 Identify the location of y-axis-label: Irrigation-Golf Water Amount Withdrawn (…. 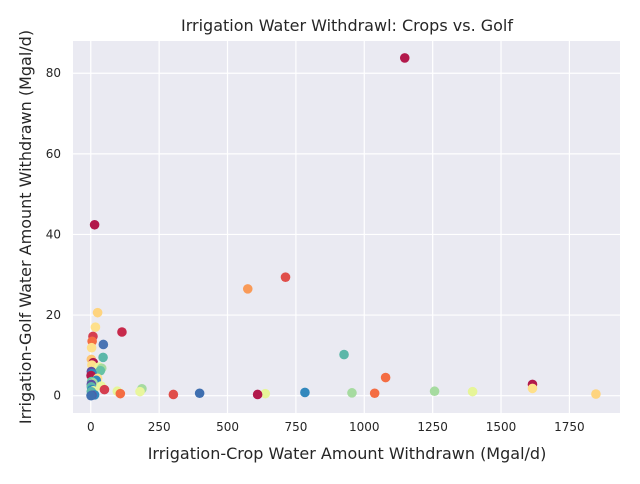
(25, 227).